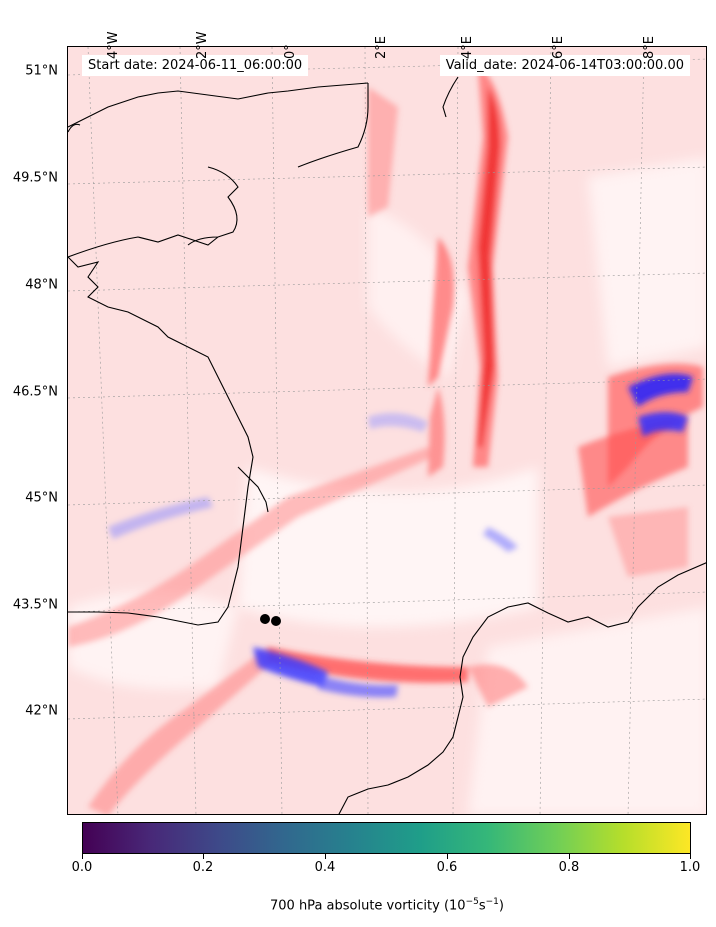  What do you see at coordinates (35, 178) in the screenshot?
I see `lat-label: 49.5°N` at bounding box center [35, 178].